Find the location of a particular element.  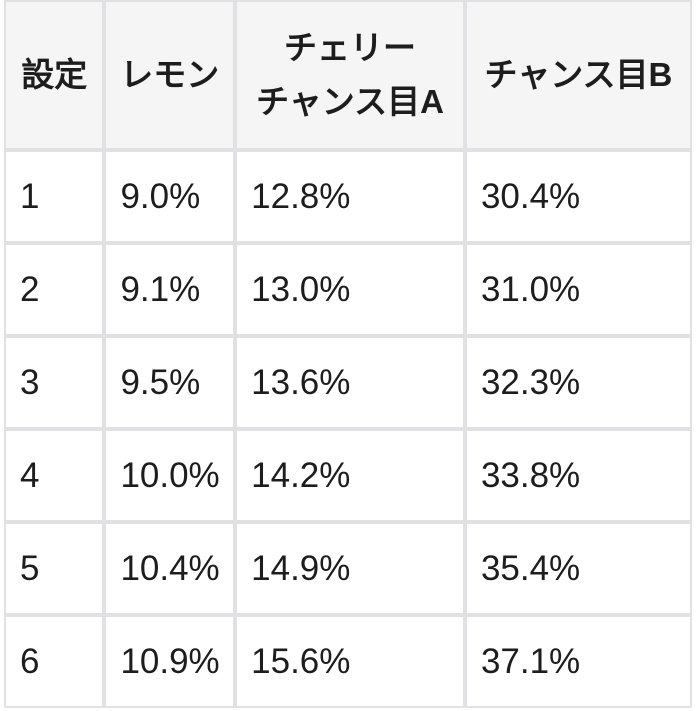

cell-cherry-chance-a: 14.9% is located at coordinates (350, 568).